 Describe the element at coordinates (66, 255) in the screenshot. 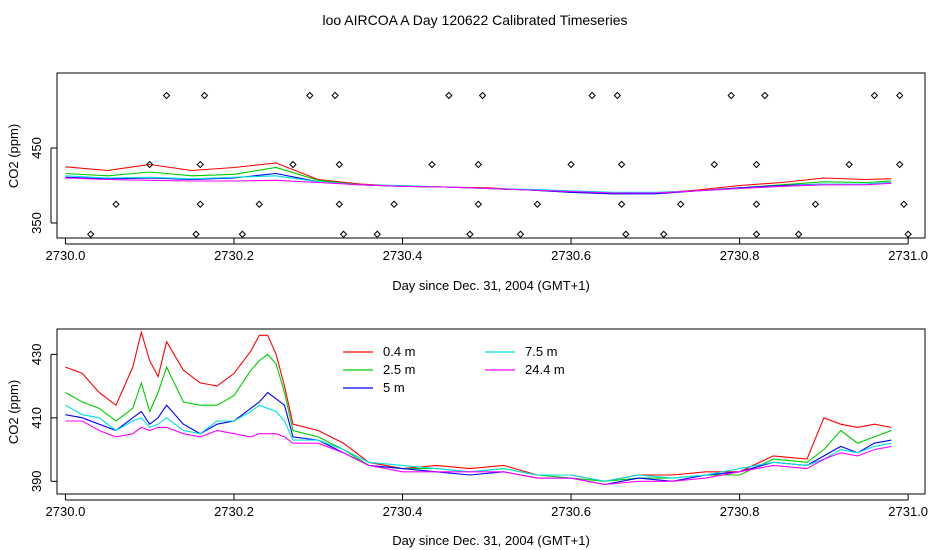

I see `top-x-tick-label: 2730.0` at that location.